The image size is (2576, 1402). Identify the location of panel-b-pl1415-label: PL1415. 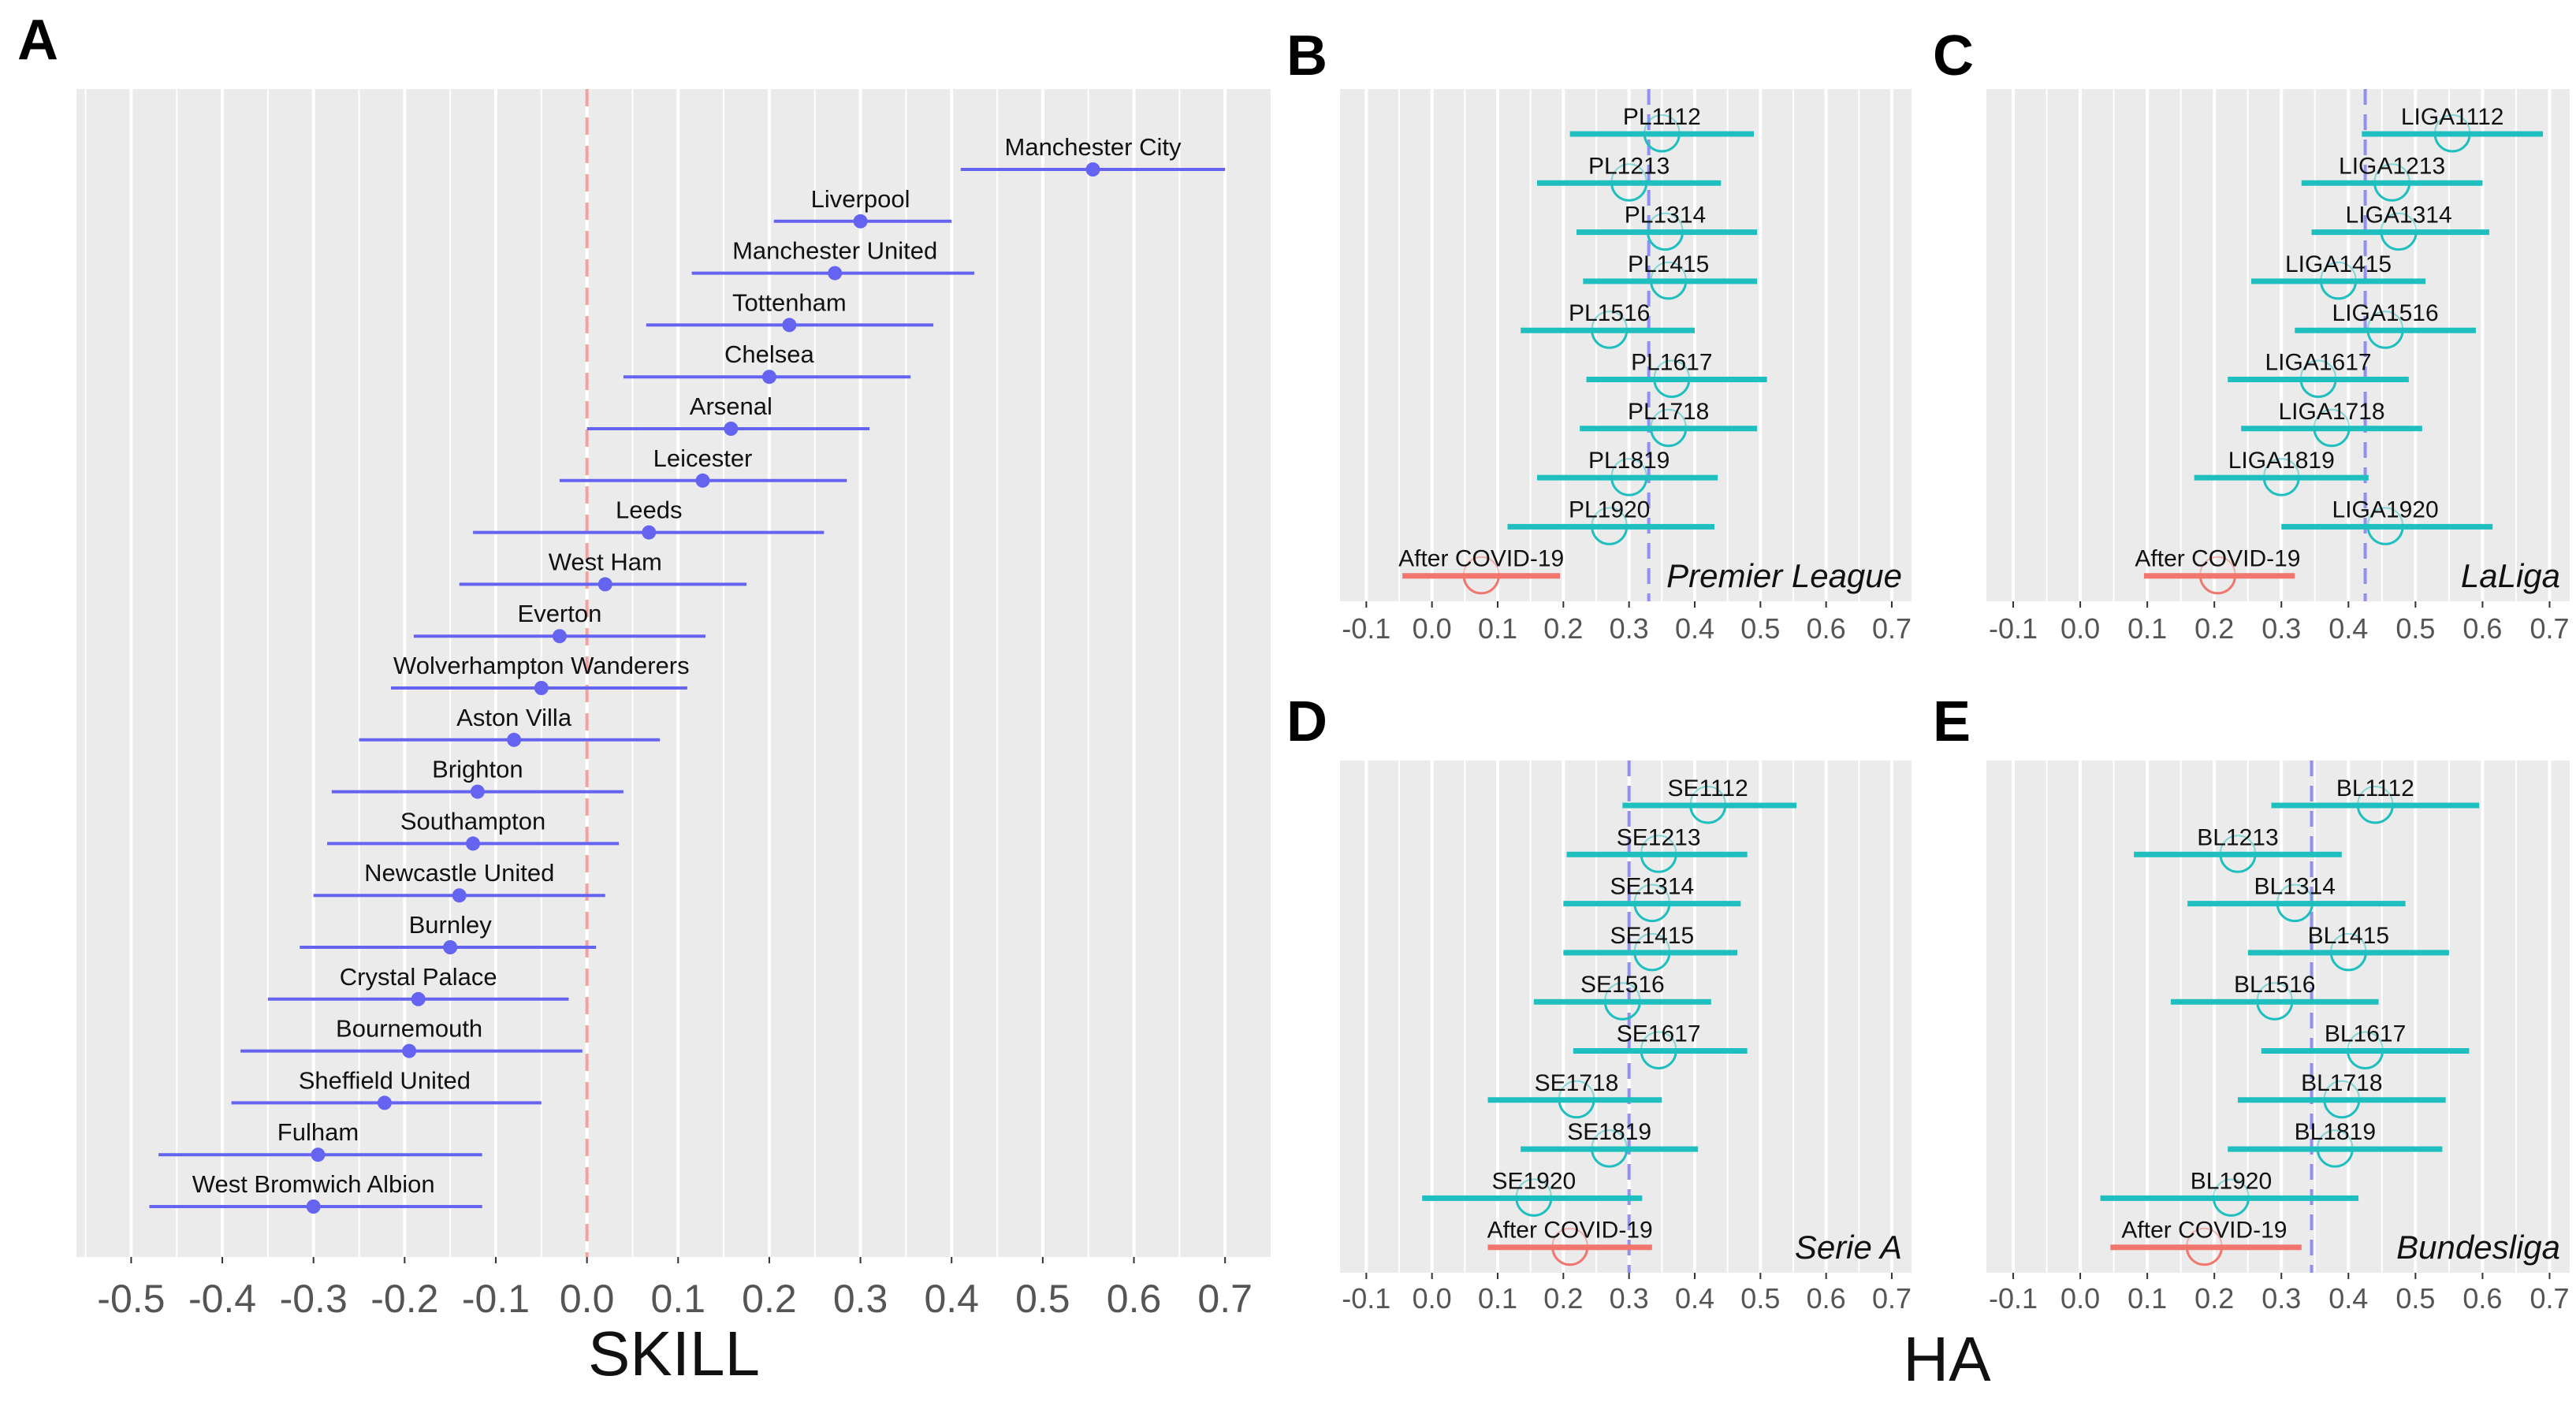
(1668, 264).